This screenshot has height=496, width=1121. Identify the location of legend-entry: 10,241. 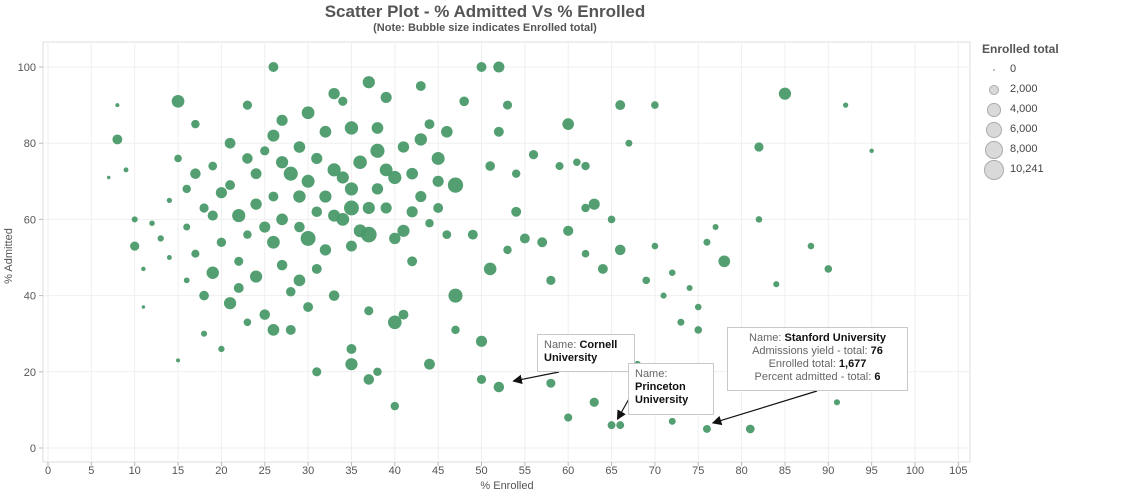
(1047, 170).